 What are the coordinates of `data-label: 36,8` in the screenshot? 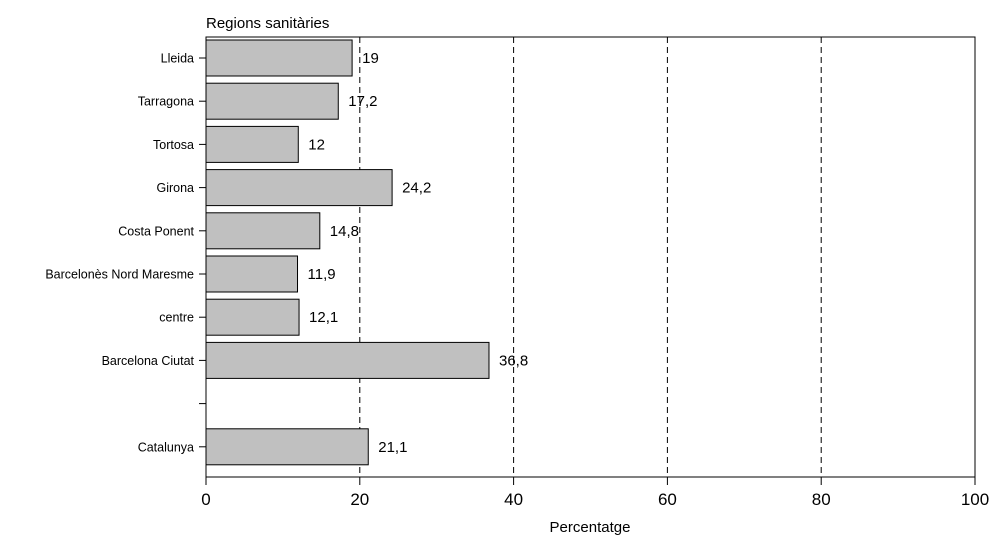 It's located at (513, 360).